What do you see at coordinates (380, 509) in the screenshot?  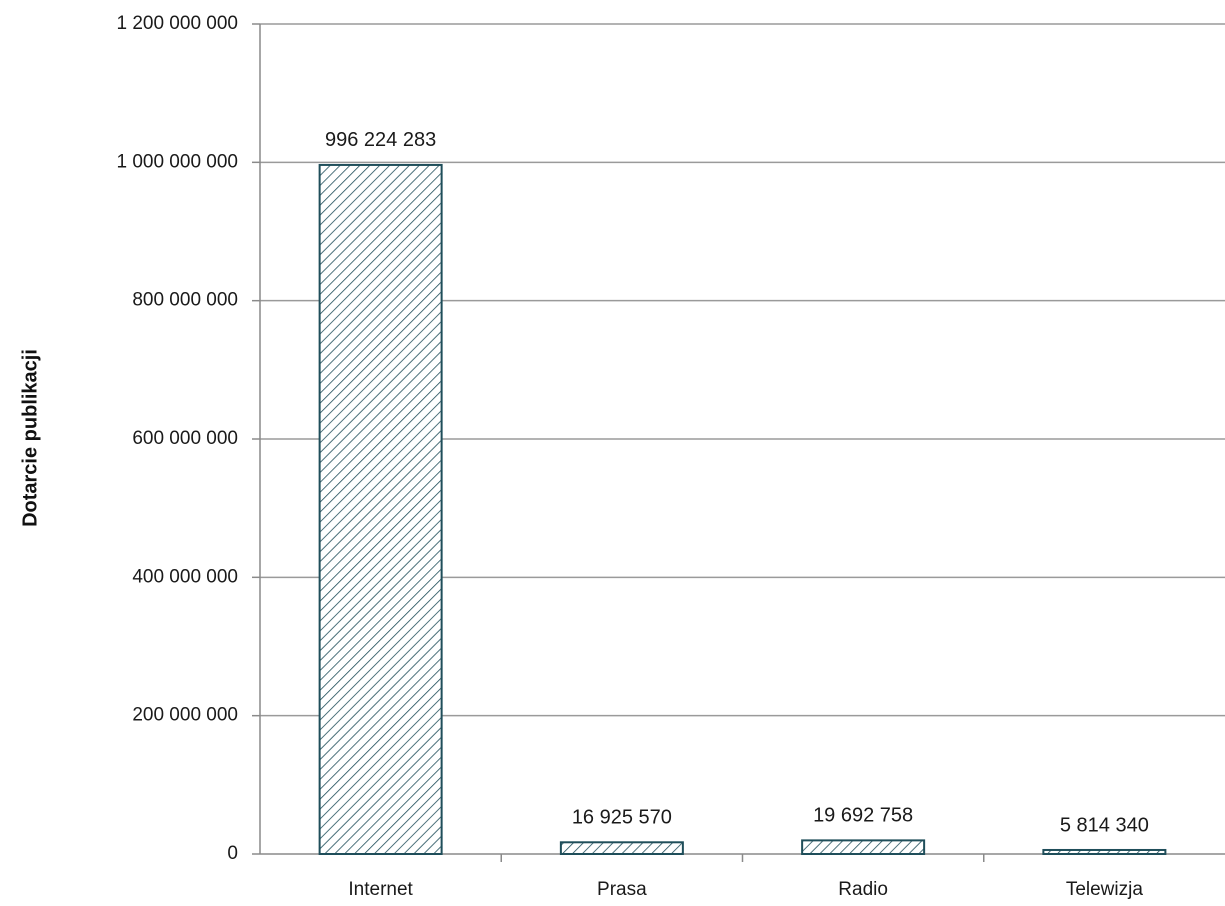 I see `bar-internet` at bounding box center [380, 509].